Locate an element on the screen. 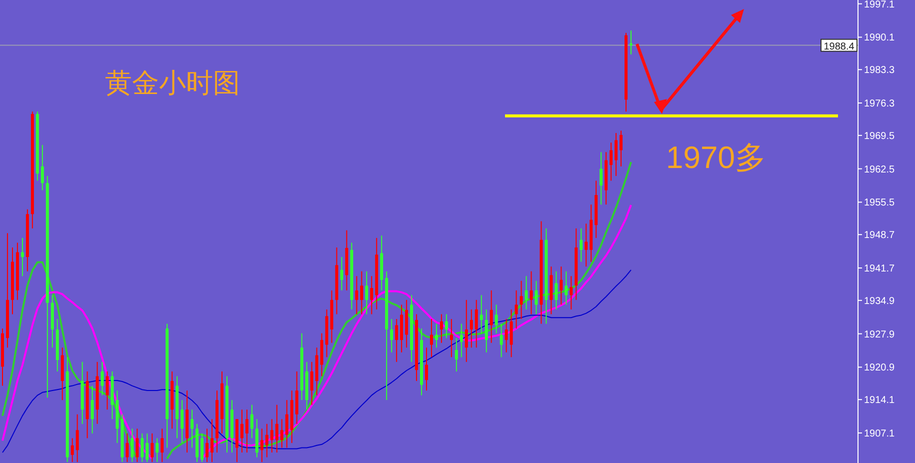 The height and width of the screenshot is (463, 915). y-tick-label: 1941.7 is located at coordinates (880, 268).